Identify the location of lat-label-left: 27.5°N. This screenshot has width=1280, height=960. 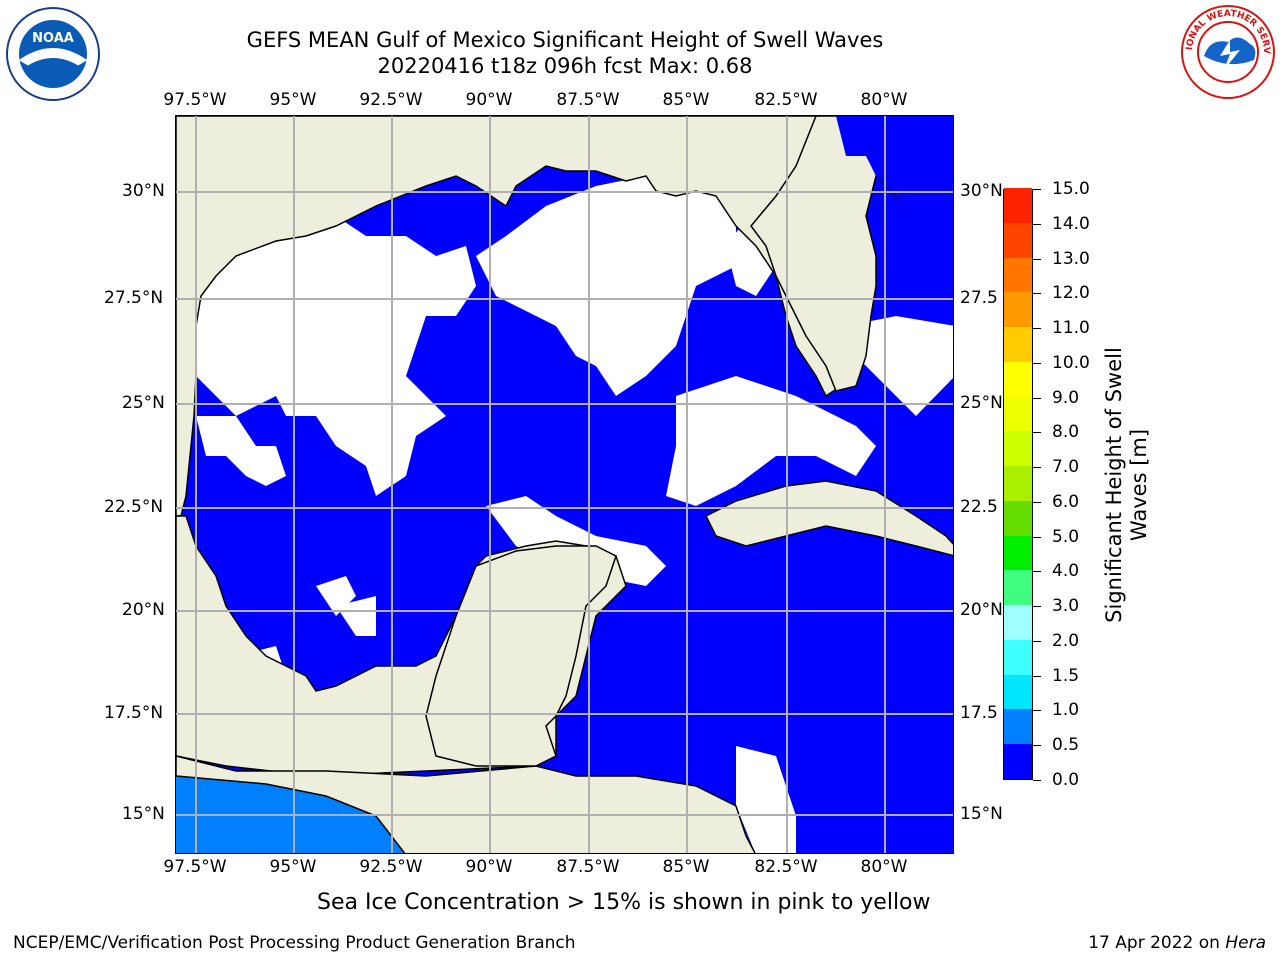
(134, 298).